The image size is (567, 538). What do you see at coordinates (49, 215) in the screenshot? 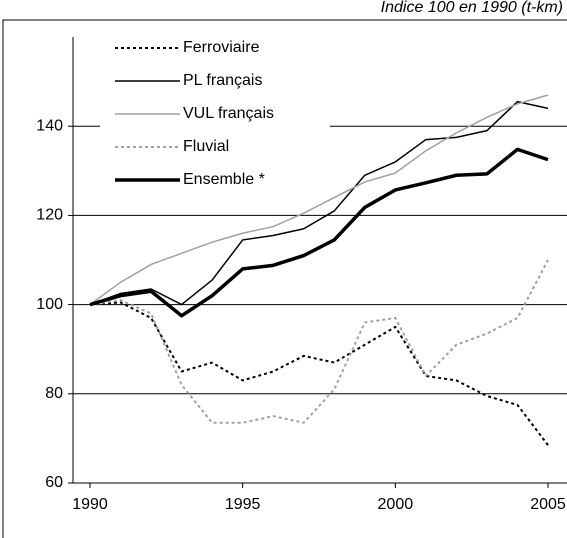
I see `y-tick-label: 120` at bounding box center [49, 215].